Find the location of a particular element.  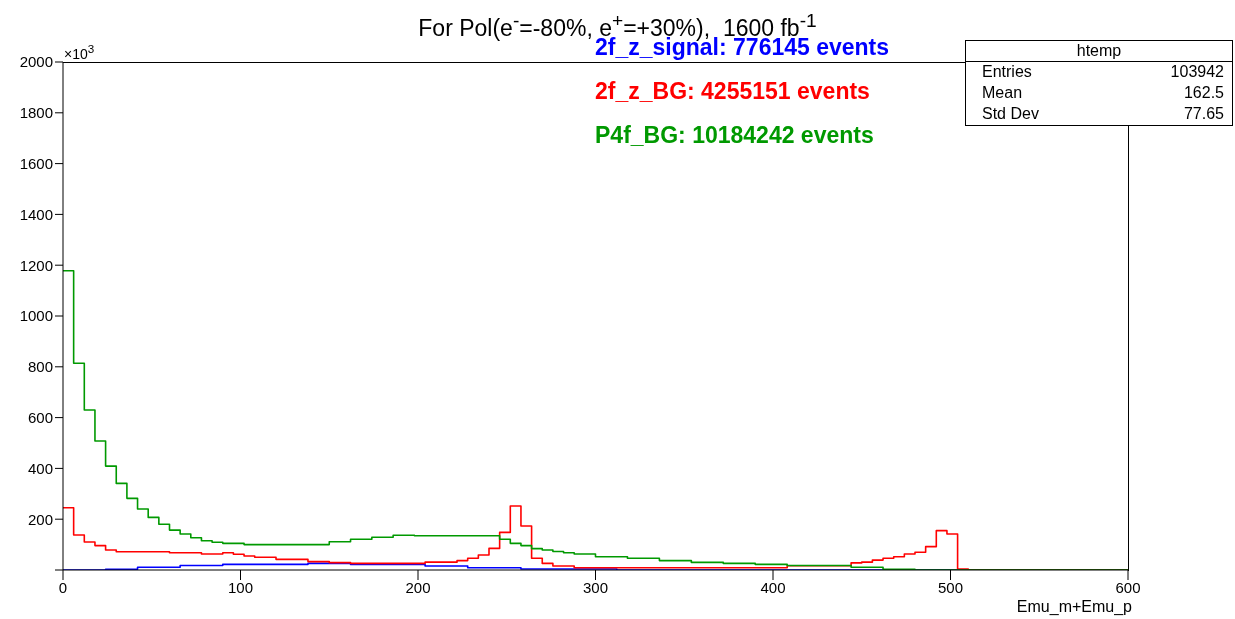

y-tick-label: 1000 is located at coordinates (36, 316).